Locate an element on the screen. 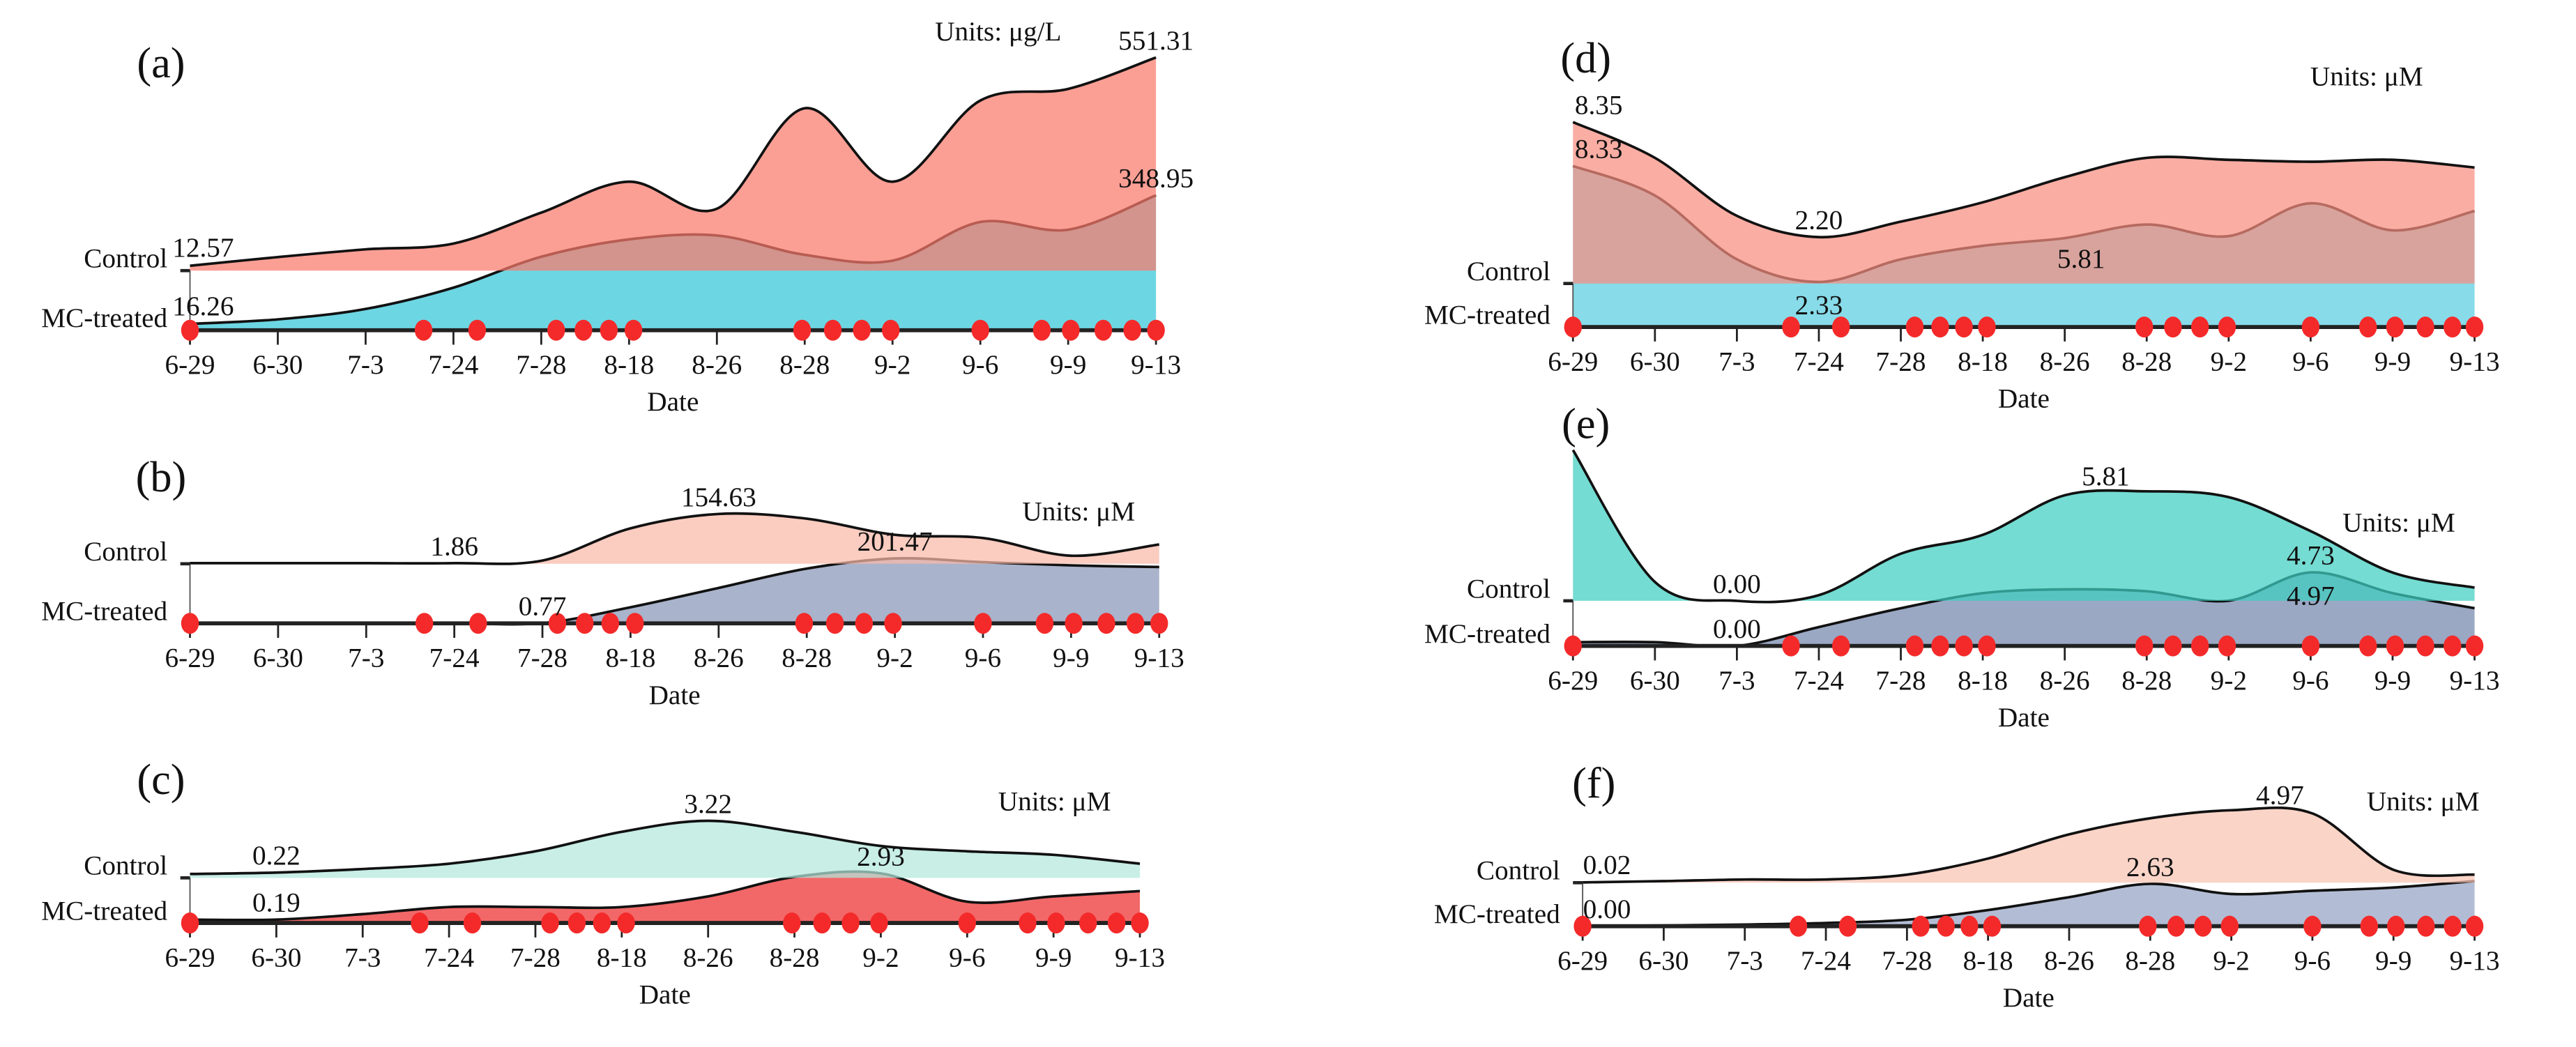  data-label: 0.19 is located at coordinates (276, 903).